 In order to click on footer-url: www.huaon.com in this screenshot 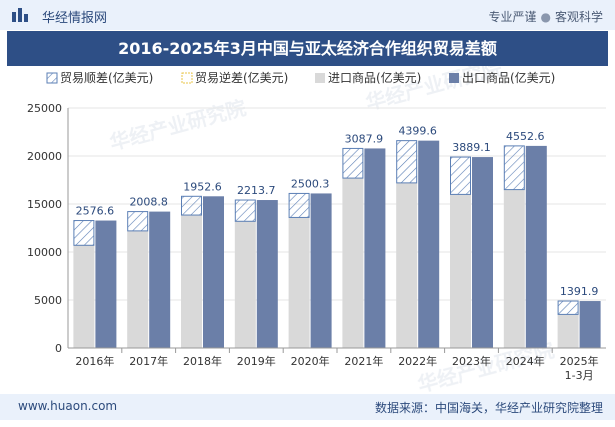, I will do `click(68, 406)`.